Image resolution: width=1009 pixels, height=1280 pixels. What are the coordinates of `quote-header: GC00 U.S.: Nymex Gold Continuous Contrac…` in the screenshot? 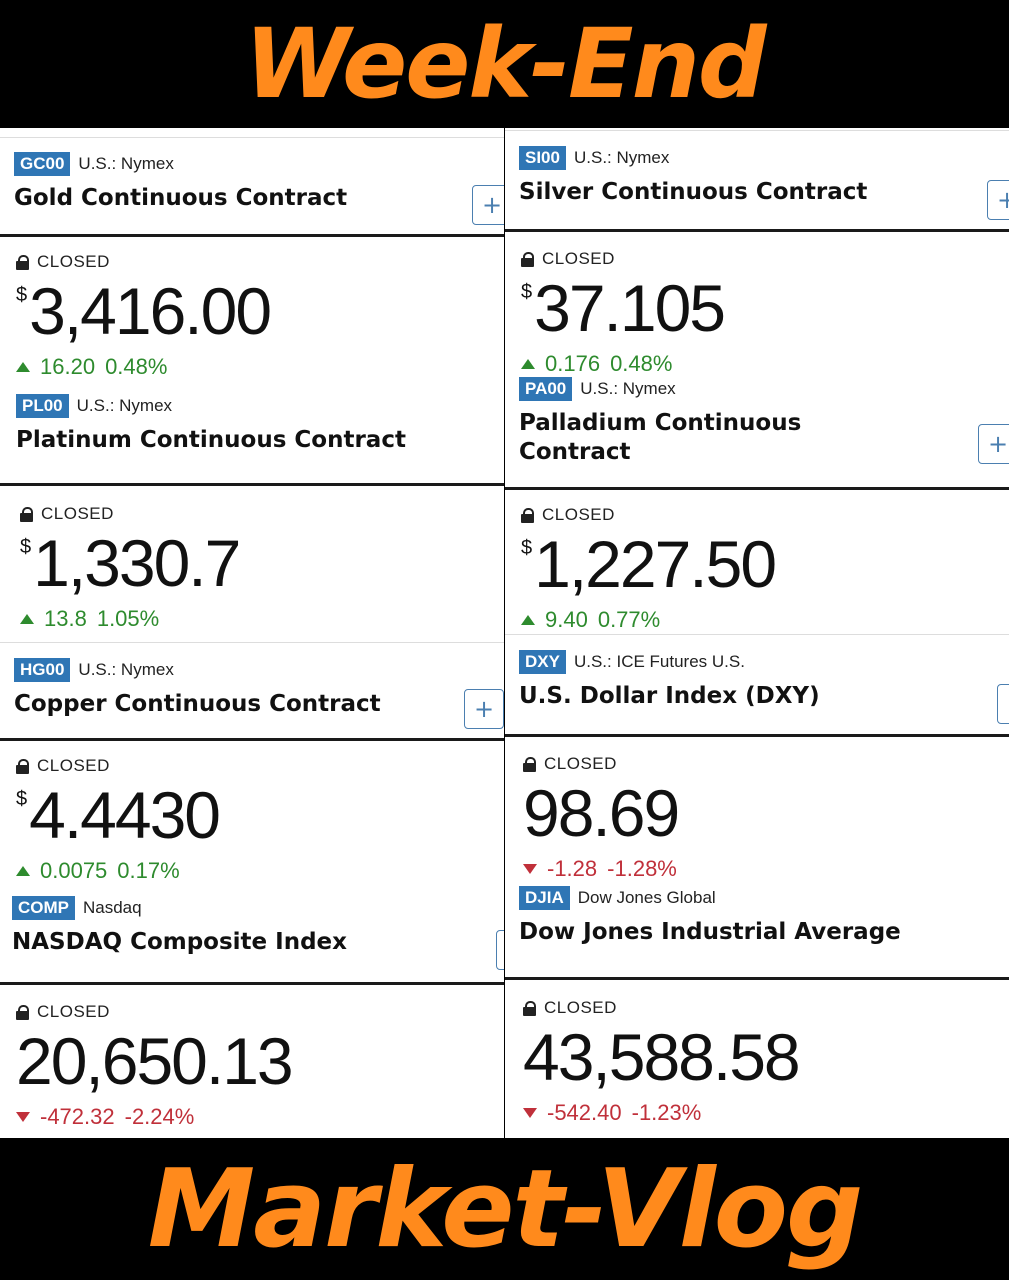 It's located at (252, 182).